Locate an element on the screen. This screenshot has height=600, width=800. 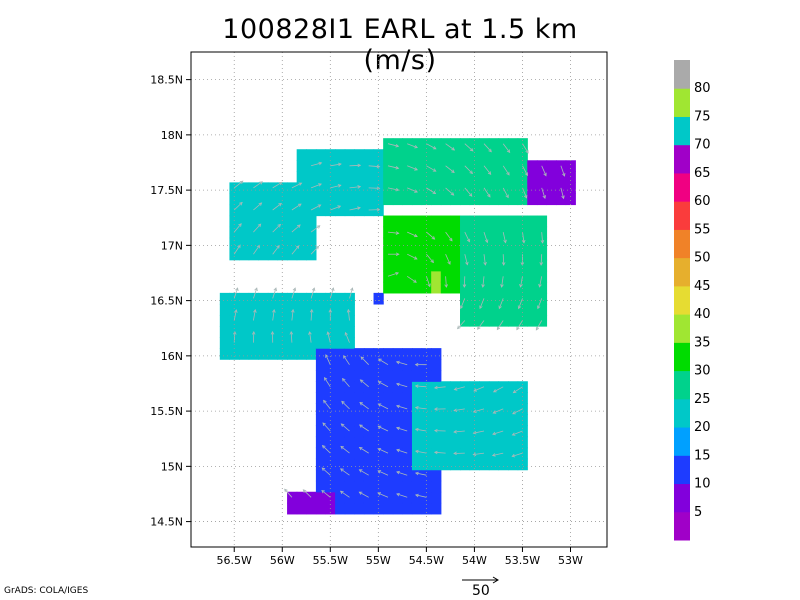
x-axis-ticks: 56.5W 56W 55.5W 55W 54.5W 54W 53.5W 53W is located at coordinates (400, 557).